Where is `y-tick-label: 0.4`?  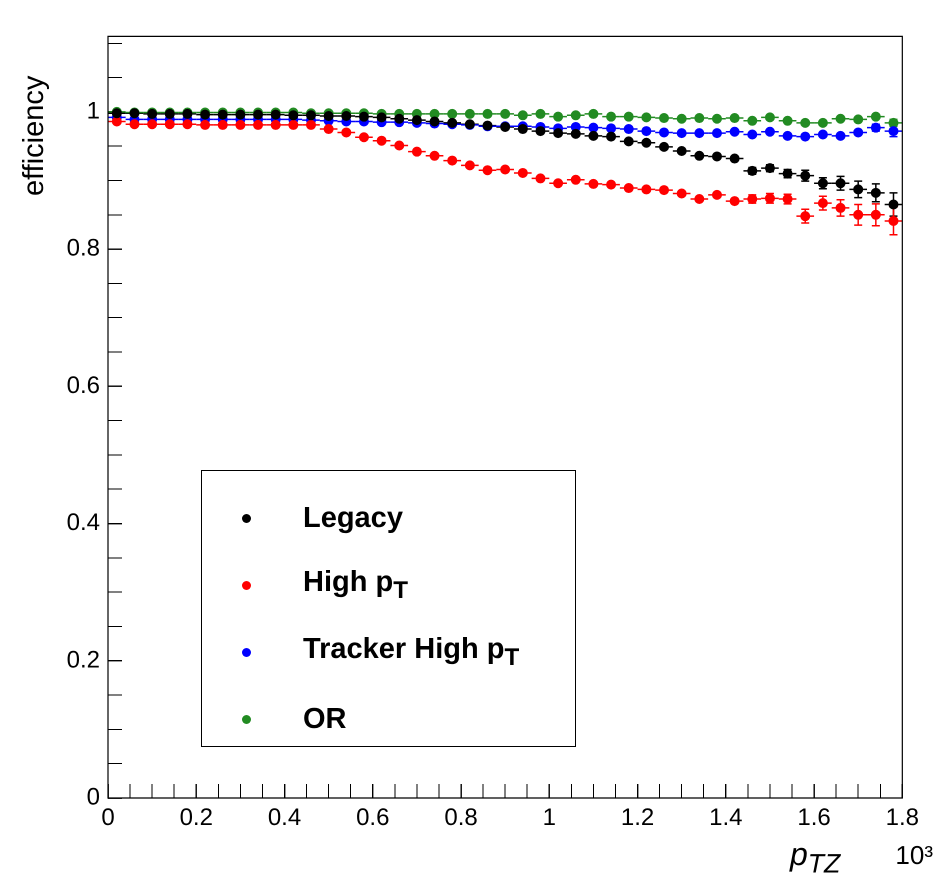
y-tick-label: 0.4 is located at coordinates (83, 522).